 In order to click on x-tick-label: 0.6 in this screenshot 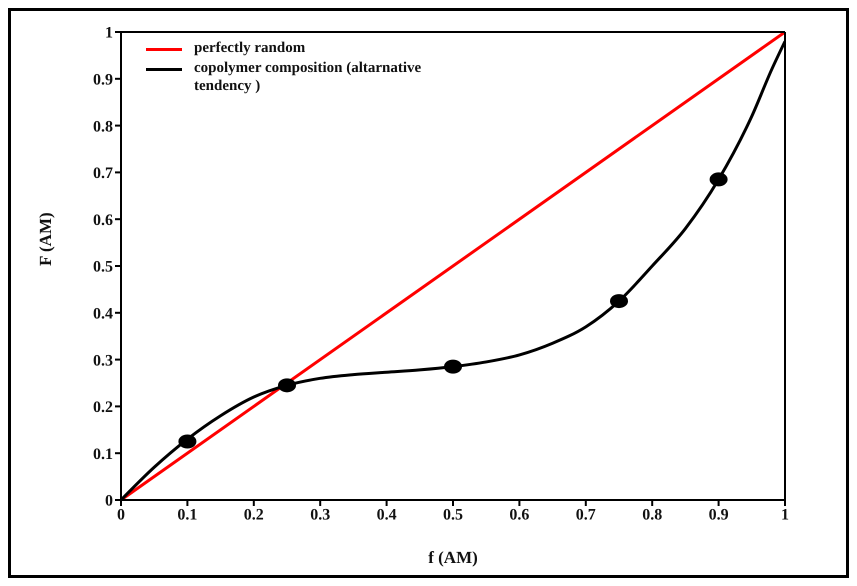, I will do `click(519, 515)`.